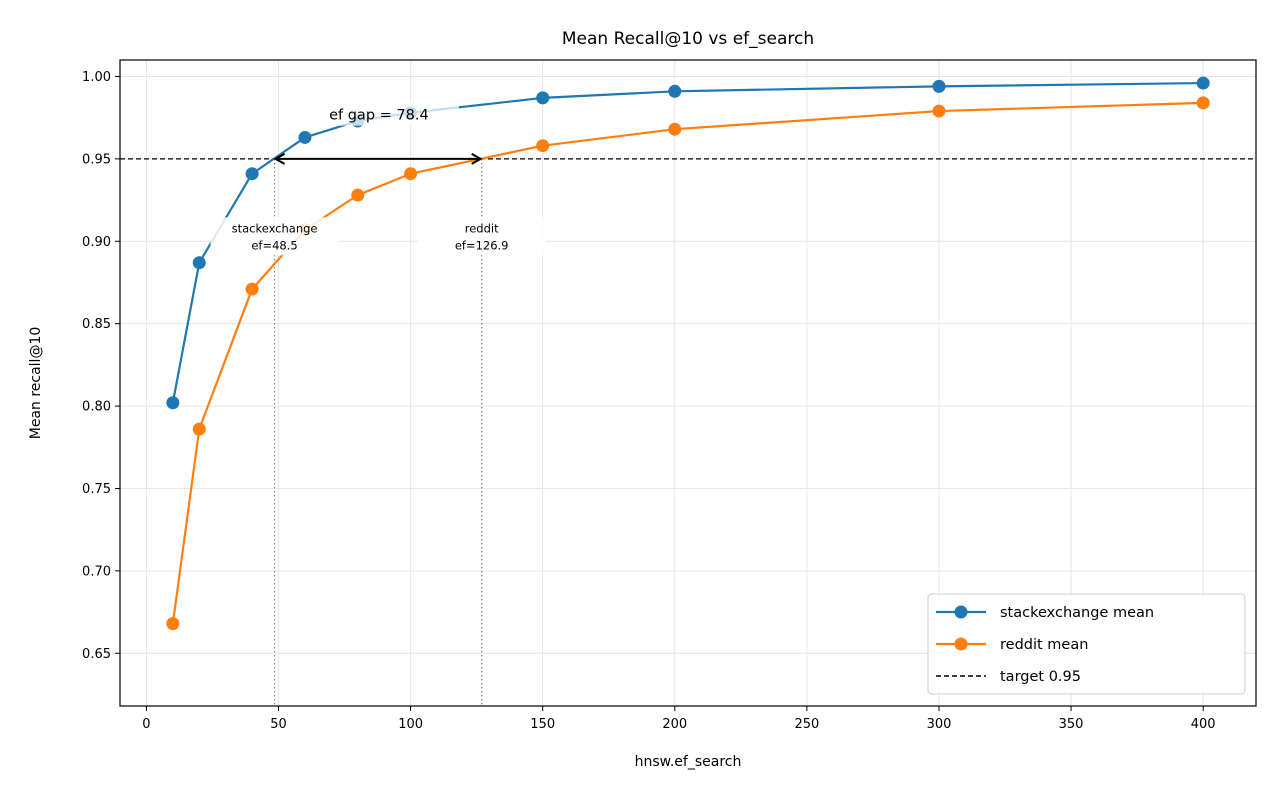 This screenshot has width=1280, height=800. Describe the element at coordinates (410, 724) in the screenshot. I see `x-tick-label: 100` at that location.